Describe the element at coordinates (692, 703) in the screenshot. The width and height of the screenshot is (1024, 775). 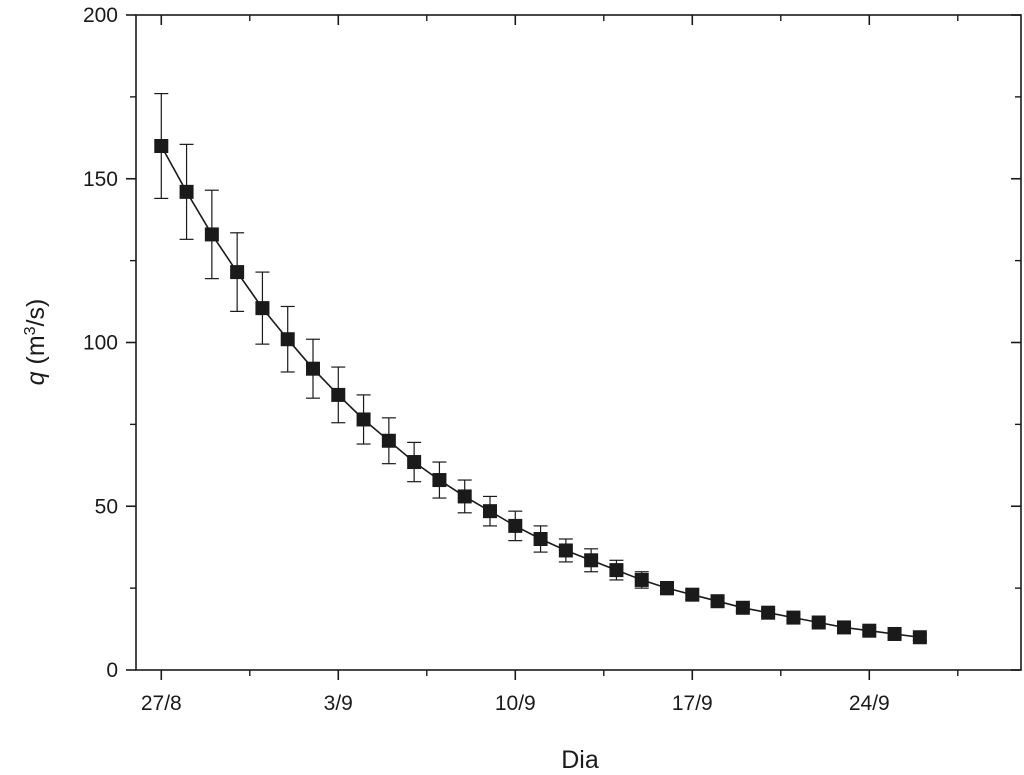
I see `x-tick-label: 17/9` at that location.